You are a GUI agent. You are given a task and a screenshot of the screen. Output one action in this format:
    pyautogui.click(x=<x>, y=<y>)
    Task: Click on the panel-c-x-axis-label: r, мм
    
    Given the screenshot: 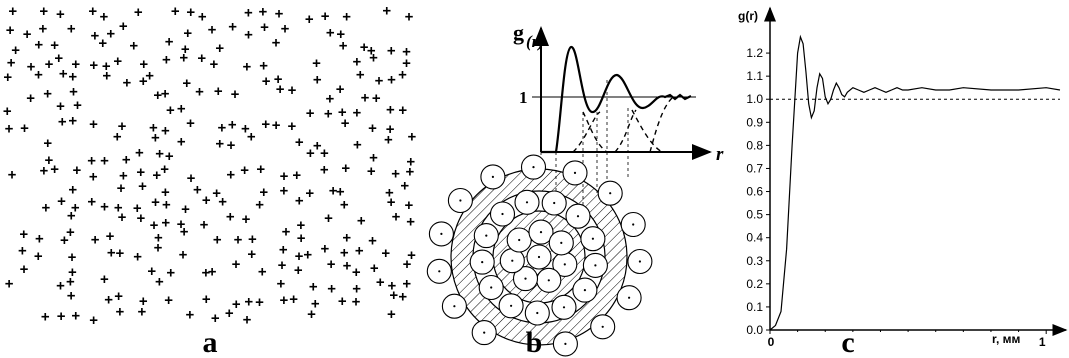 What is the action you would take?
    pyautogui.click(x=1006, y=339)
    